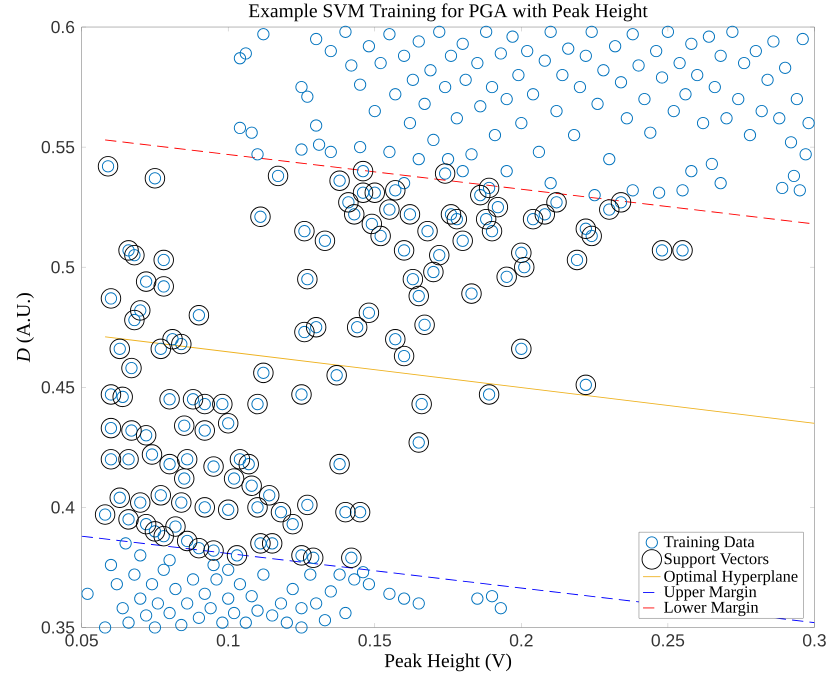  Describe the element at coordinates (448, 13) in the screenshot. I see `chart-title: Example SVM Training for PGA with Peak Height` at that location.